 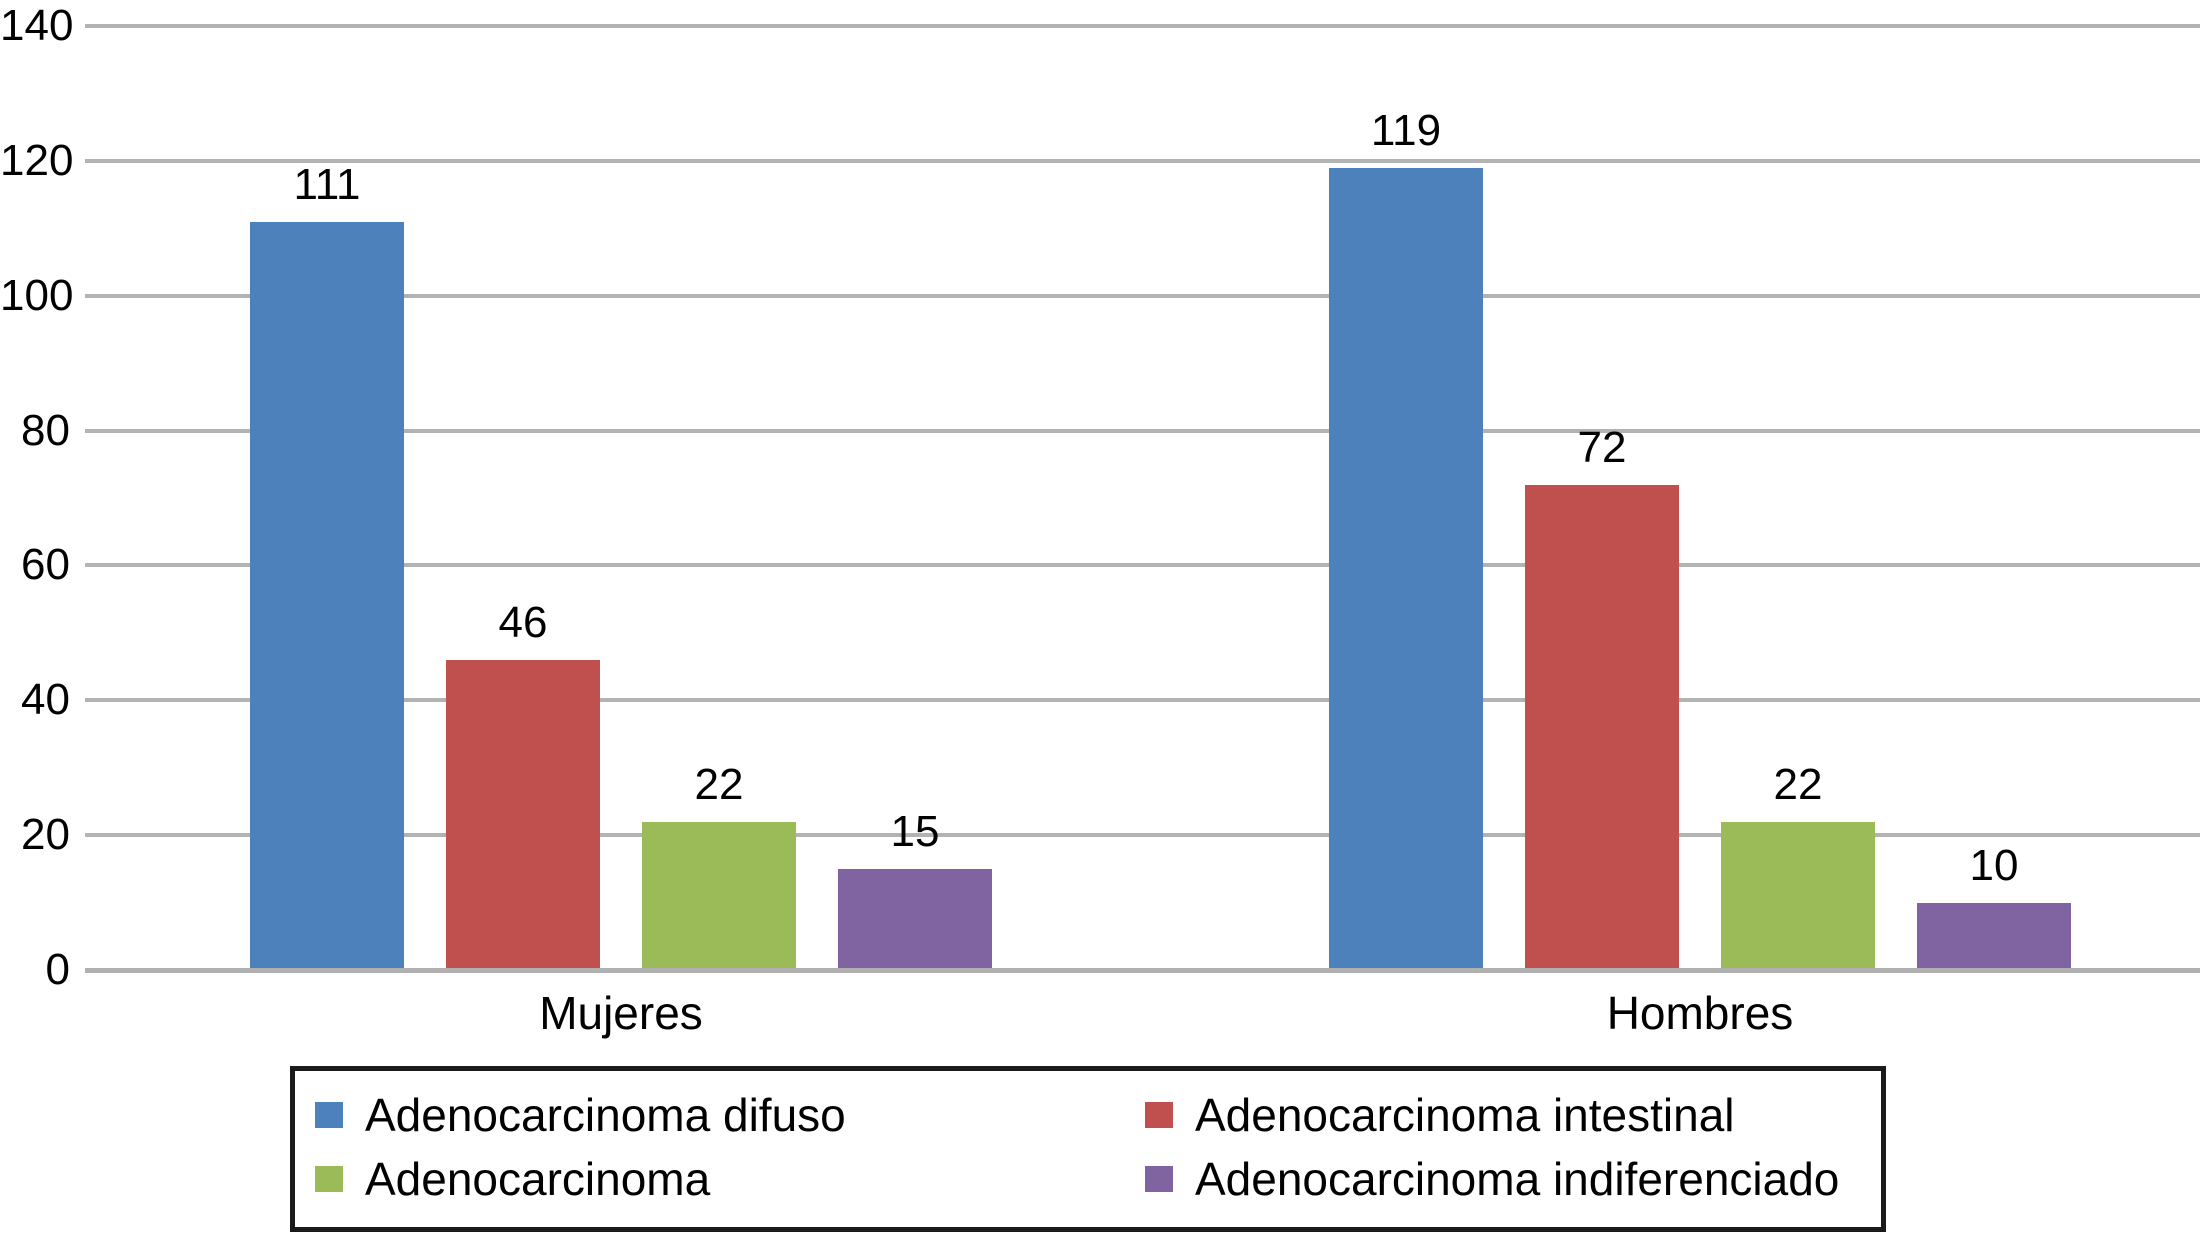 I want to click on legend-item: Adenocarcinoma, so click(x=730, y=1179).